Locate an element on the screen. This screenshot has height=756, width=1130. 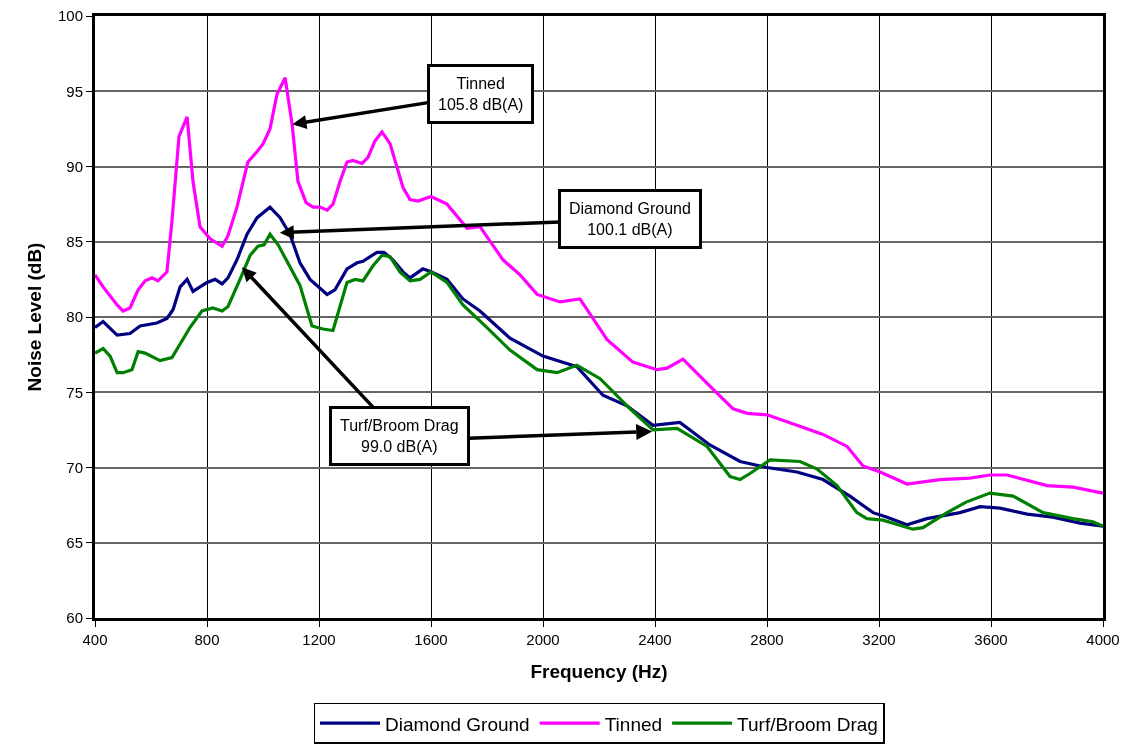
x-tick-label: 1200 is located at coordinates (319, 639).